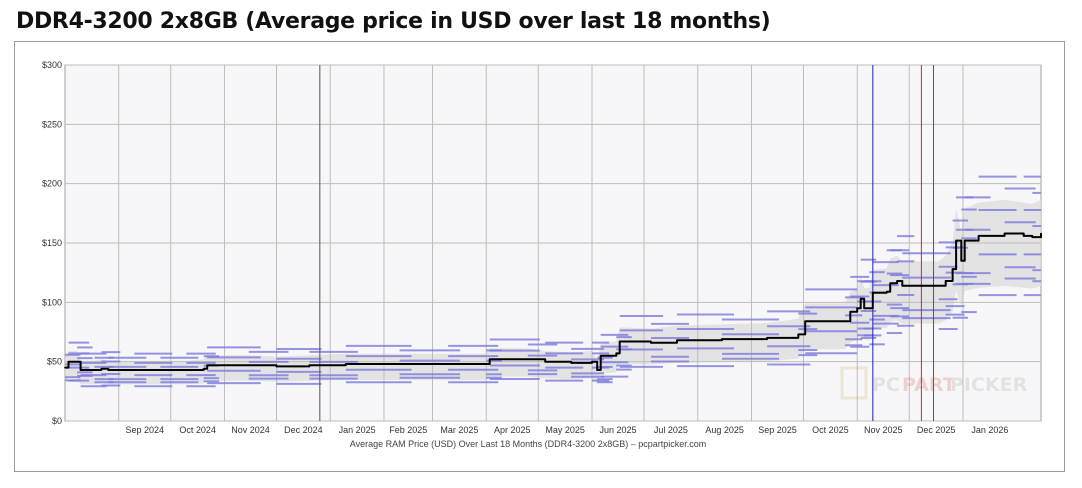  What do you see at coordinates (408, 430) in the screenshot?
I see `x-tick-label: Feb 2025` at bounding box center [408, 430].